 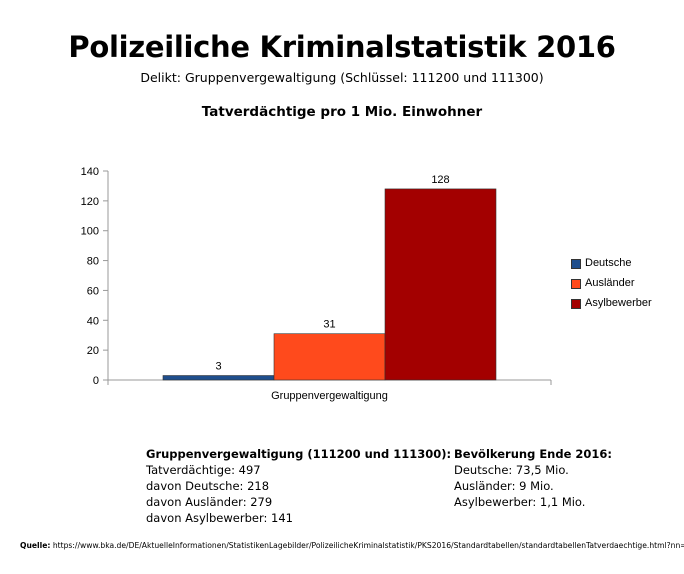 I want to click on bar-ausländer, so click(x=329, y=357).